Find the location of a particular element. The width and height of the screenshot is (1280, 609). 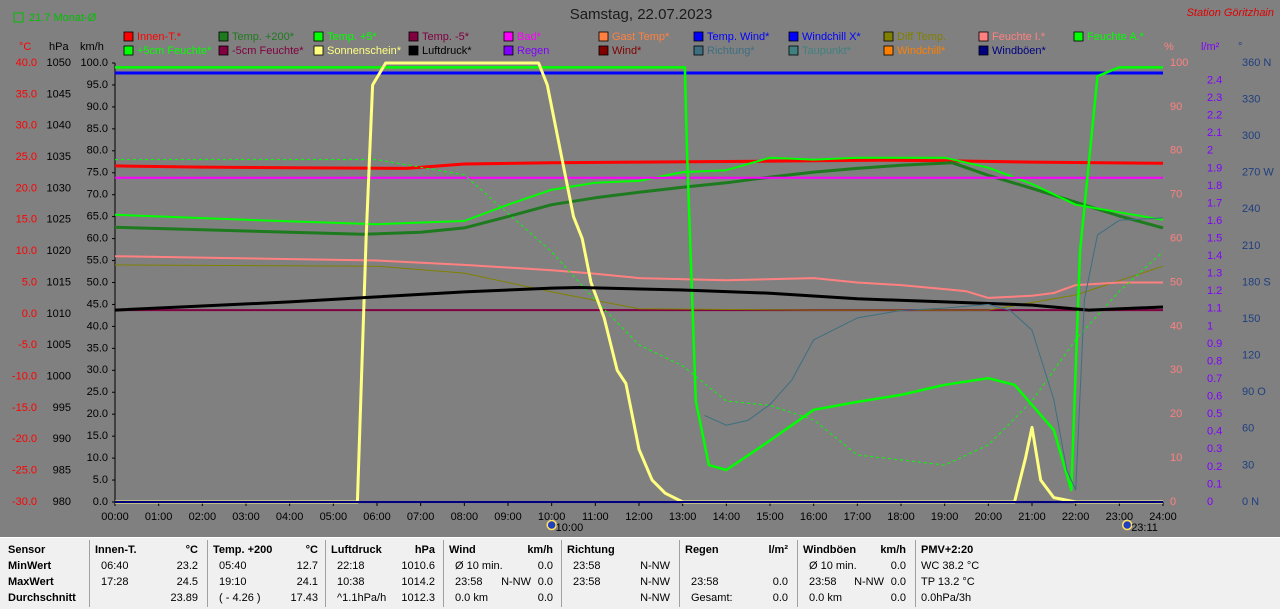

y-tick-label: 0 N is located at coordinates (1250, 502).